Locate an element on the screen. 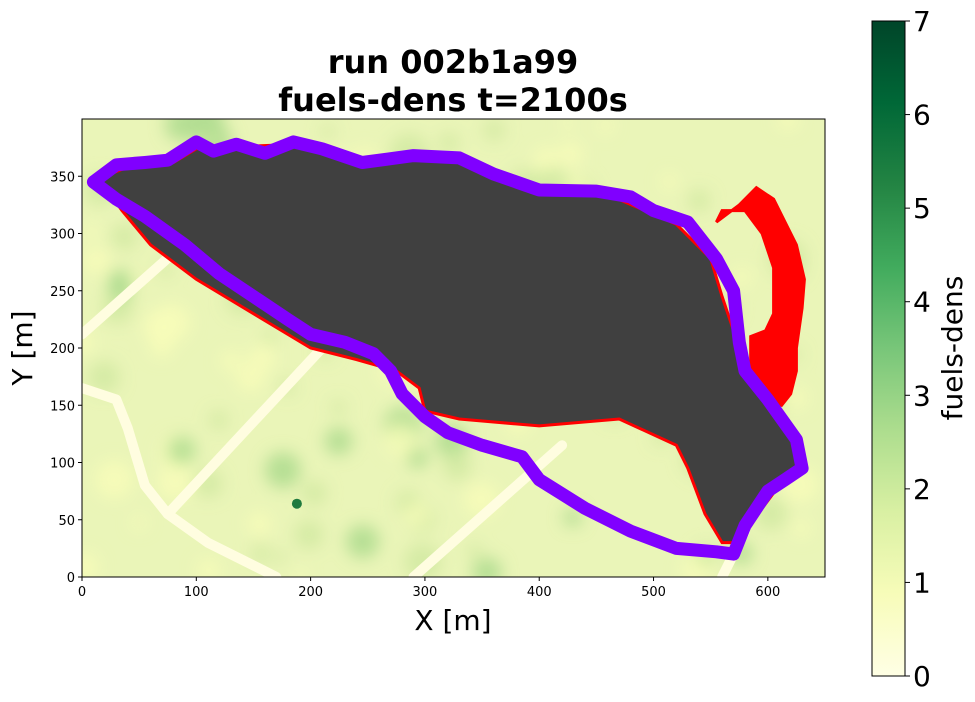 The image size is (975, 702). active-fire-front is located at coordinates (760, 296).